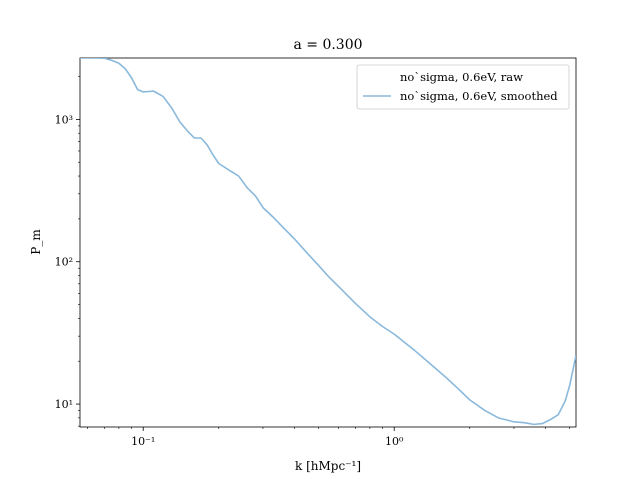 The width and height of the screenshot is (640, 480). I want to click on legend-box, so click(463, 87).